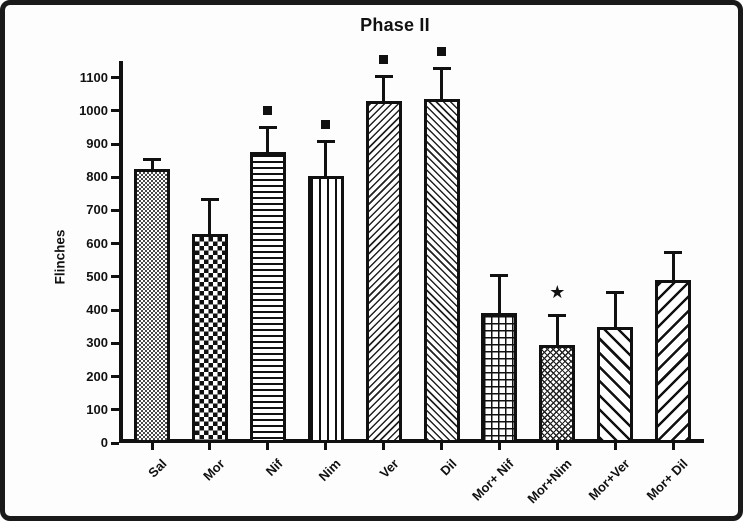 This screenshot has height=521, width=743. Describe the element at coordinates (97, 177) in the screenshot. I see `y-tick-label: 800` at that location.